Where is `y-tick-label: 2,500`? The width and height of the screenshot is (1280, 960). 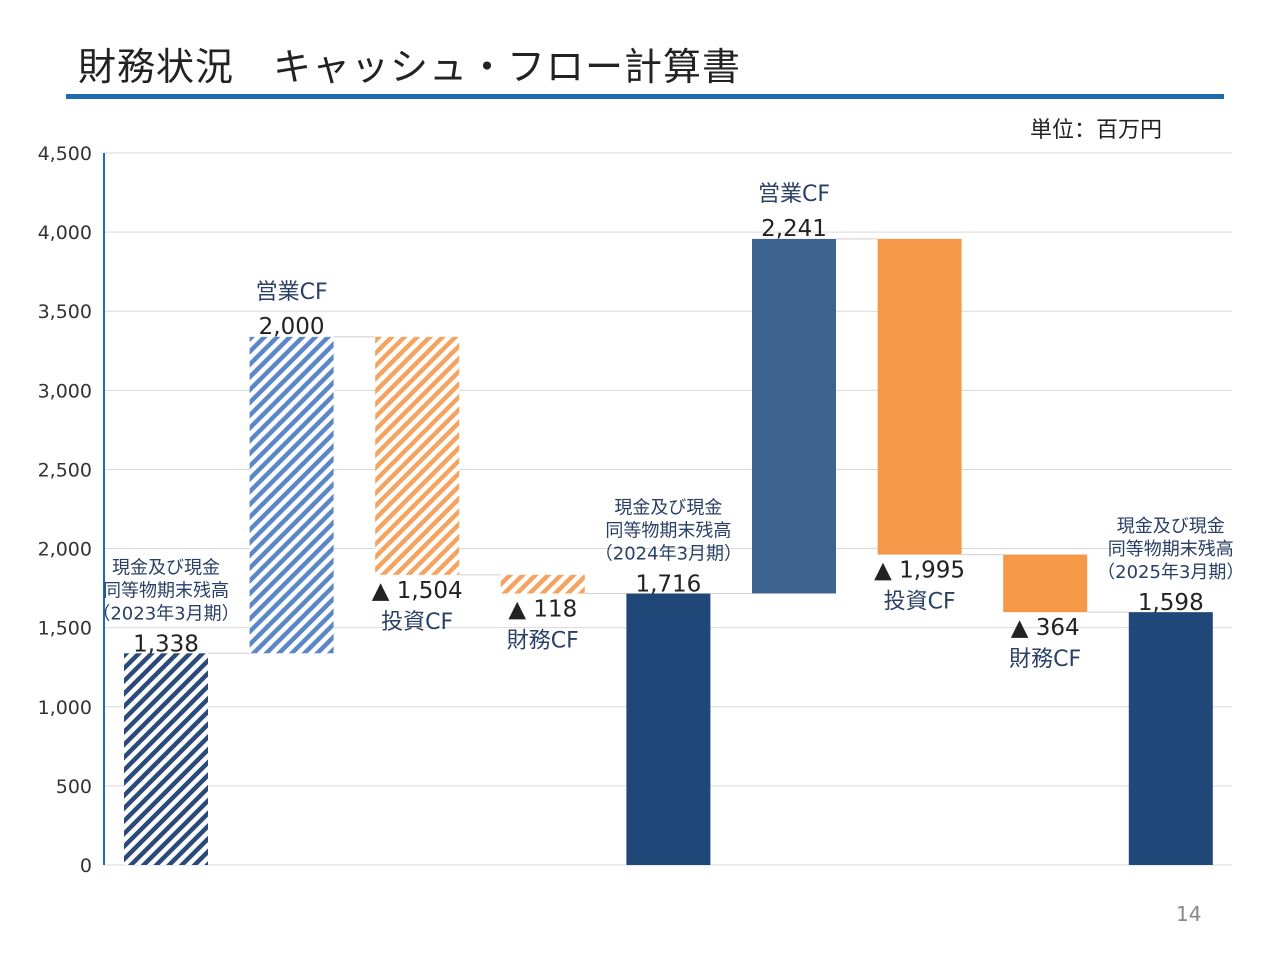
y-tick-label: 2,500 is located at coordinates (65, 470).